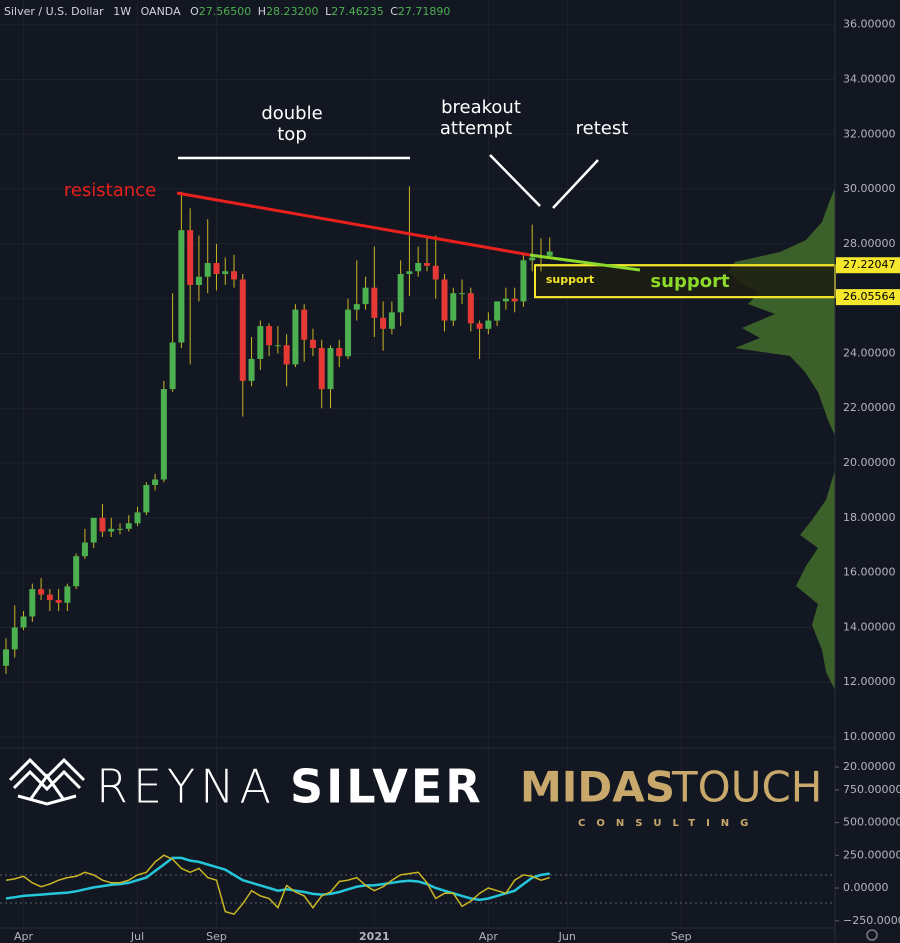 The width and height of the screenshot is (900, 943). What do you see at coordinates (869, 681) in the screenshot?
I see `y-tick-label: 12.00000` at bounding box center [869, 681].